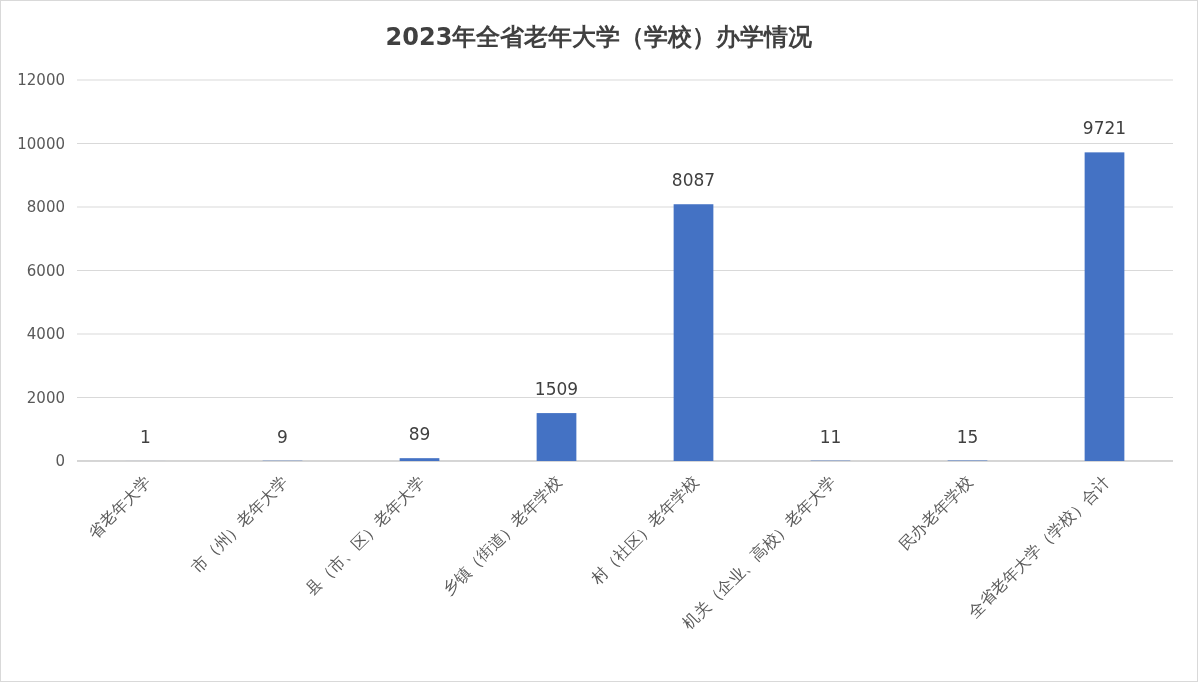 The image size is (1198, 682). What do you see at coordinates (119, 507) in the screenshot?
I see `x-tick-label: 省老年大学` at bounding box center [119, 507].